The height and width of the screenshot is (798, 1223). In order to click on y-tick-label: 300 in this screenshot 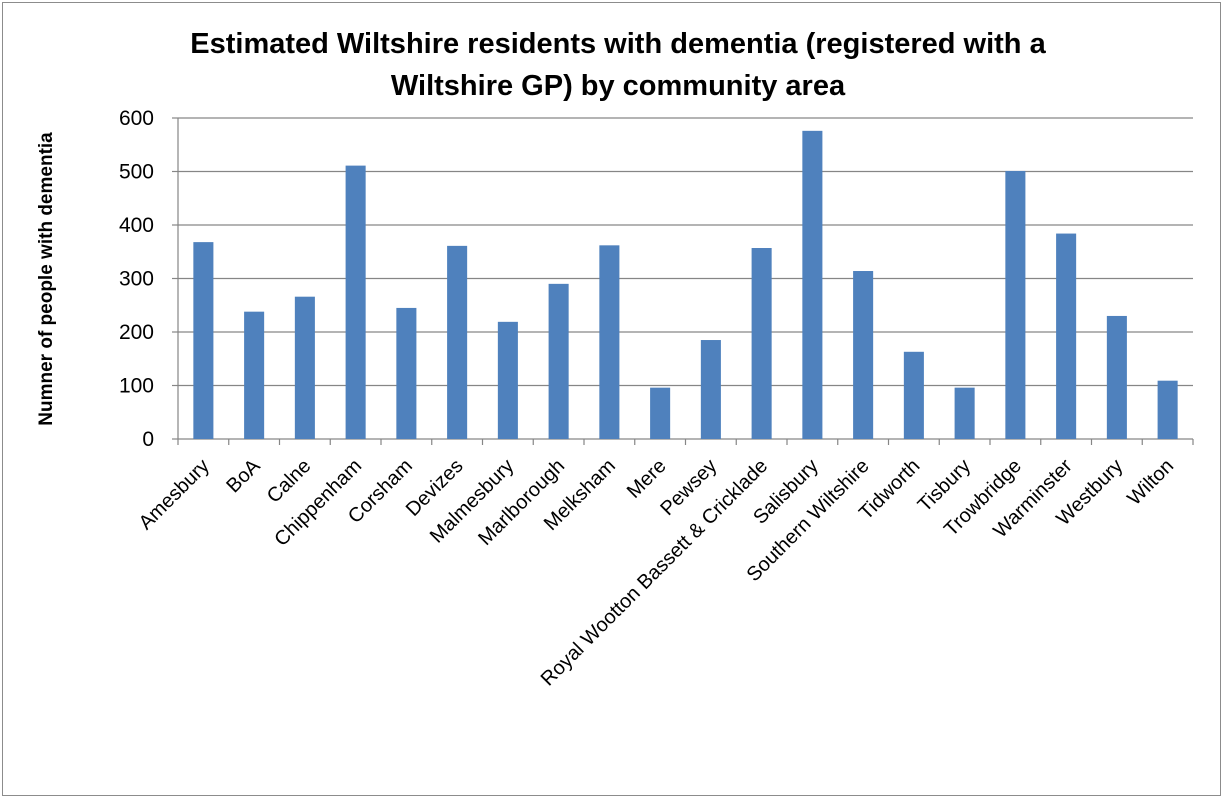, I will do `click(136, 279)`.